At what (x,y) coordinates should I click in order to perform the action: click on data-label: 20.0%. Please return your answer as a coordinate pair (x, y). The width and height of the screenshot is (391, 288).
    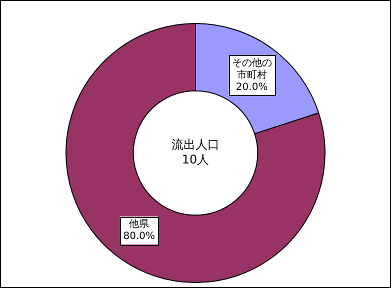
    Looking at the image, I should click on (252, 88).